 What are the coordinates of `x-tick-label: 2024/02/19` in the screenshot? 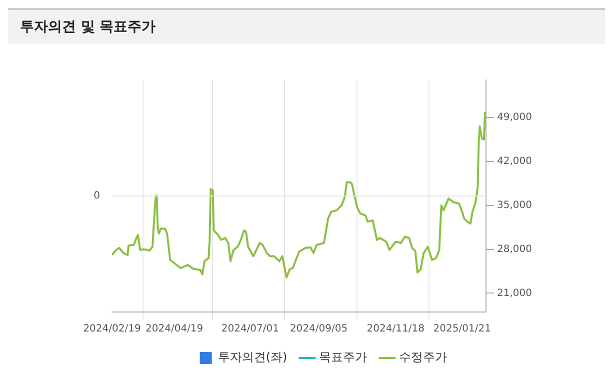 It's located at (112, 329).